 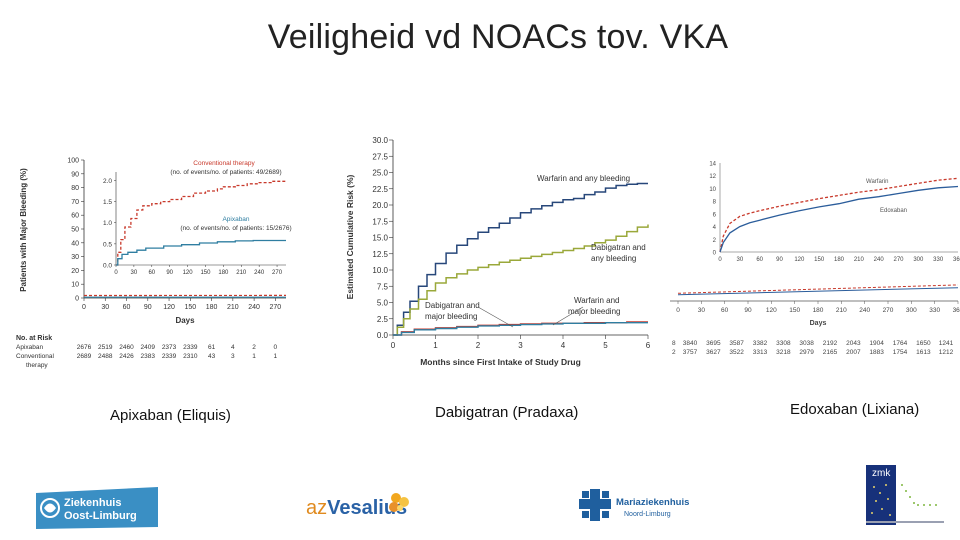 I want to click on maria-sub: Noord-Limburg, so click(x=647, y=514).